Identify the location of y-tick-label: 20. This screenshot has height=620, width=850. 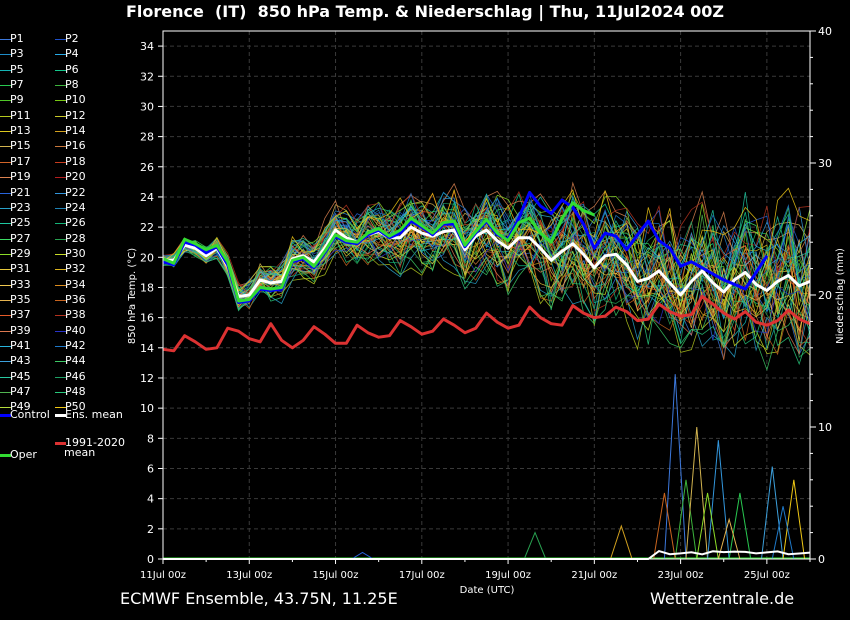
(147, 257).